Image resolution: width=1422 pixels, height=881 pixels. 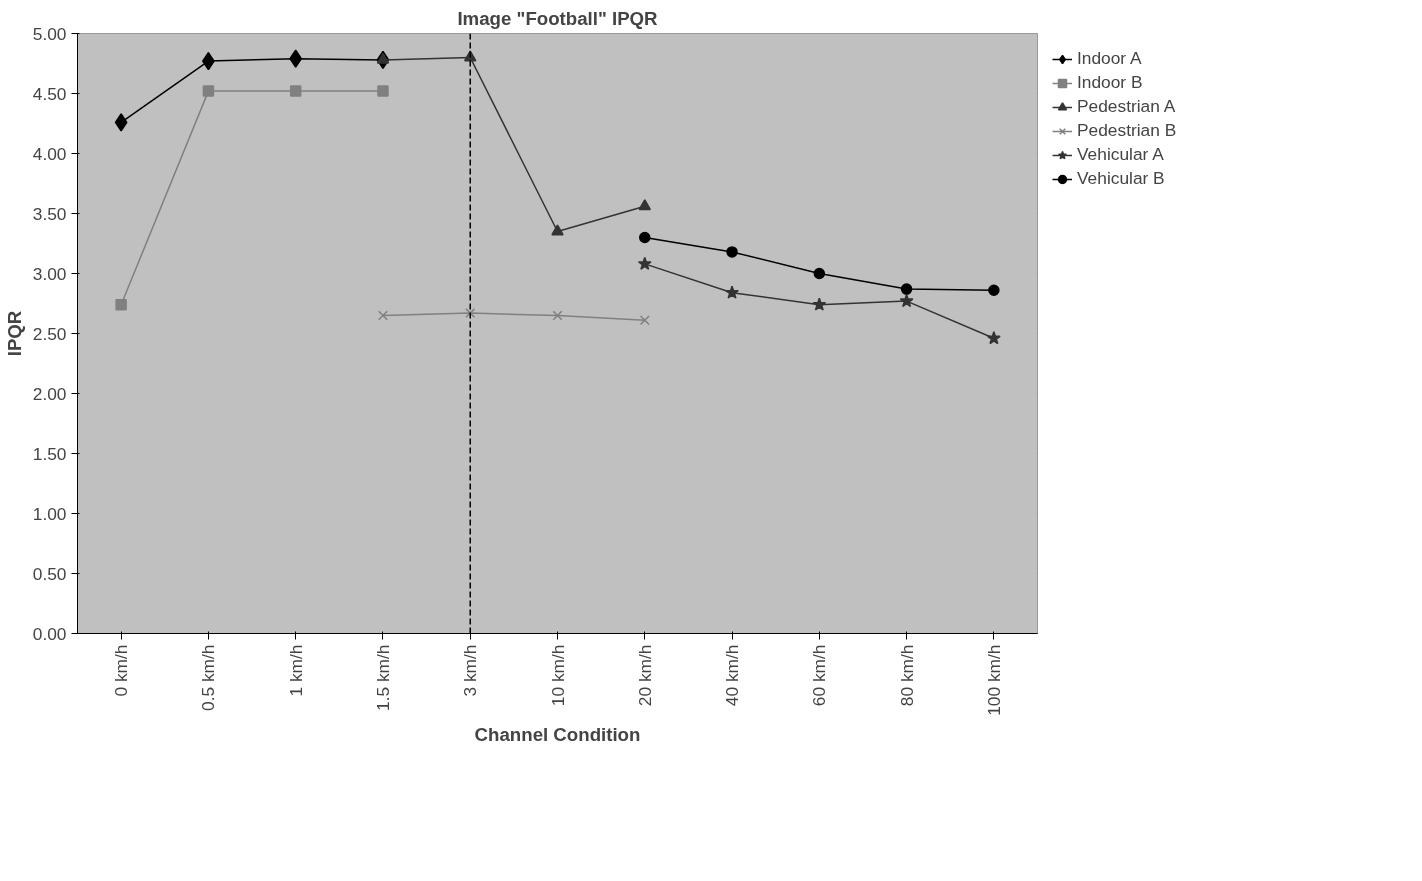 What do you see at coordinates (49, 213) in the screenshot?
I see `y-tick-label: 3.50` at bounding box center [49, 213].